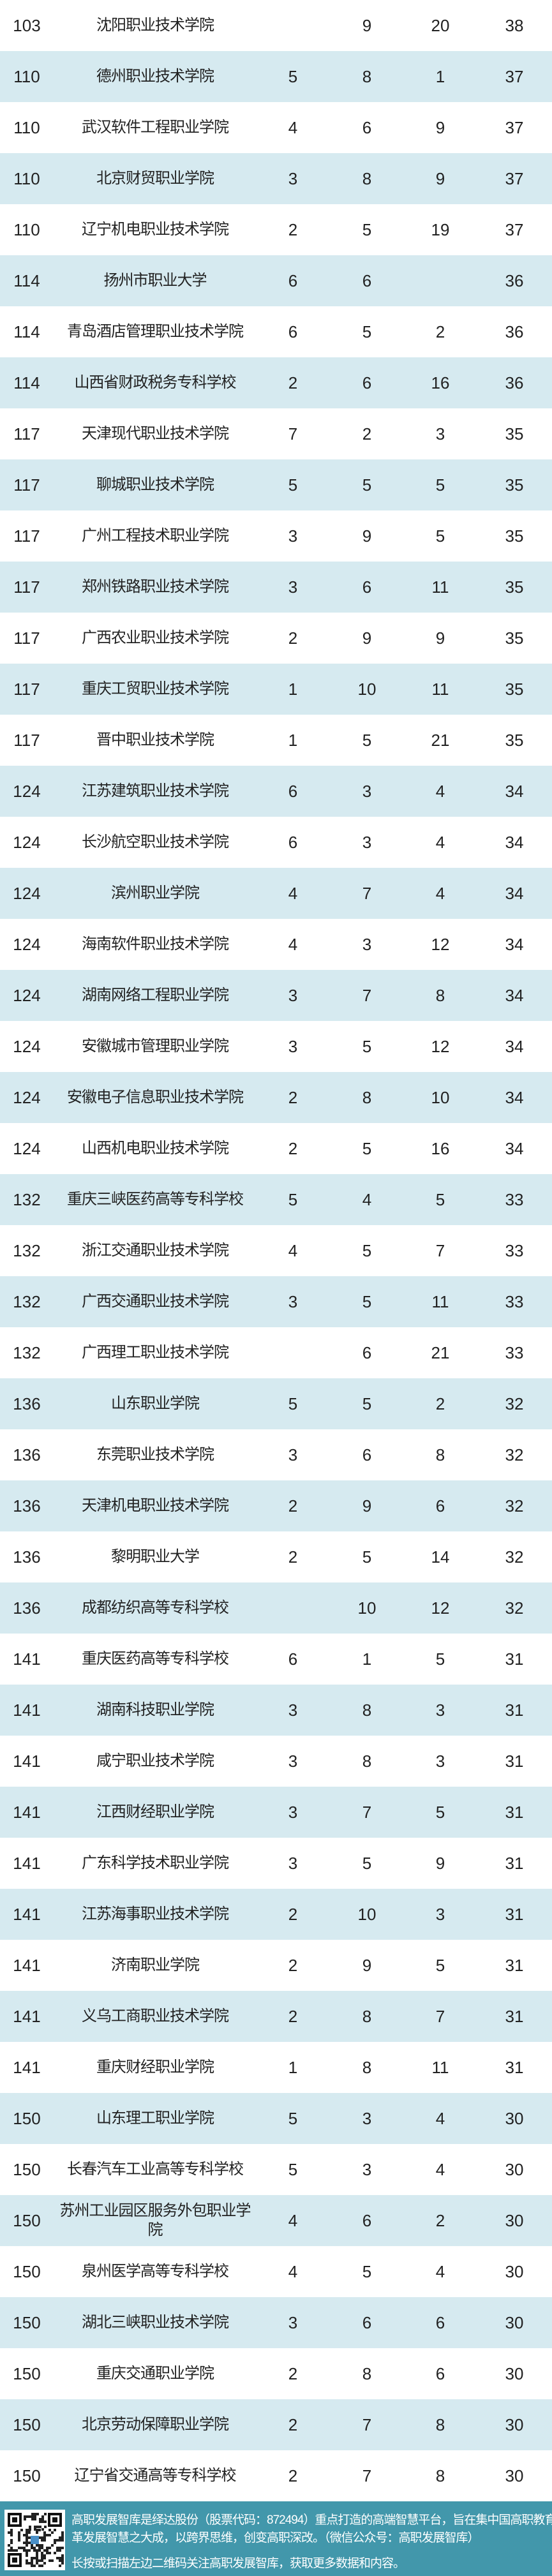 The height and width of the screenshot is (2576, 552). What do you see at coordinates (440, 944) in the screenshot?
I see `count-cell-3: 12` at bounding box center [440, 944].